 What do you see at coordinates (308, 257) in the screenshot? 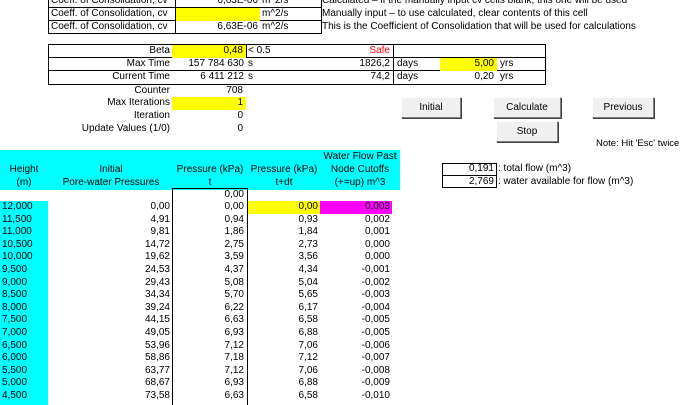
I see `pressure-tdt-cell: 3,56` at bounding box center [308, 257].